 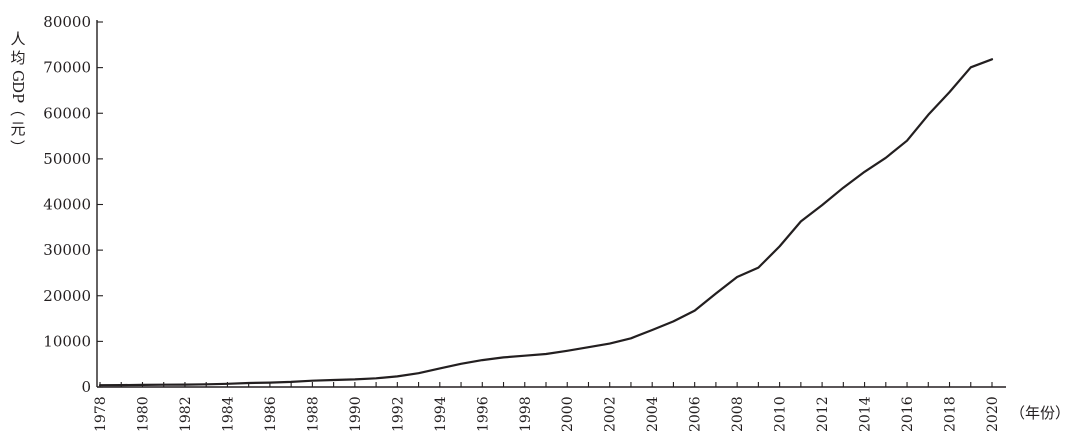 I want to click on x-tick-label: 2008, so click(x=738, y=414).